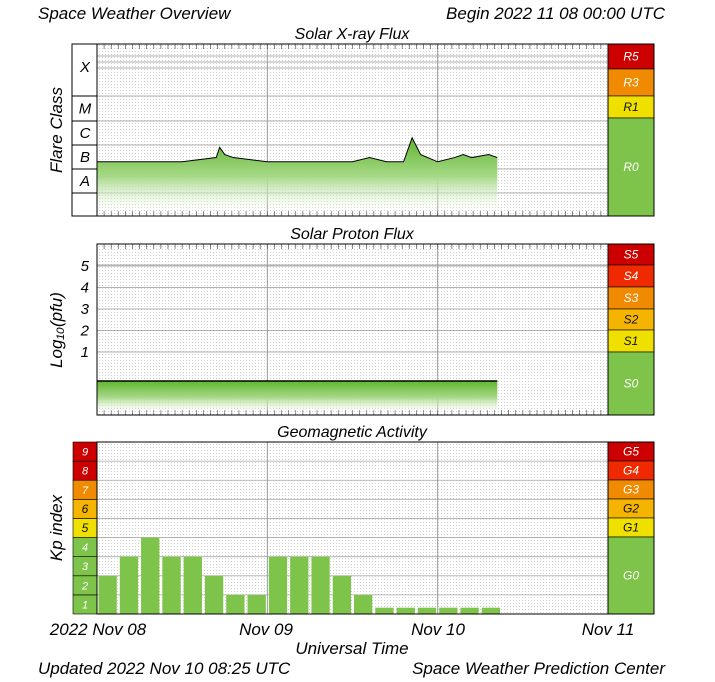 This screenshot has width=715, height=682. I want to click on proton-y-label: Log₁₀(pfu), so click(56, 330).